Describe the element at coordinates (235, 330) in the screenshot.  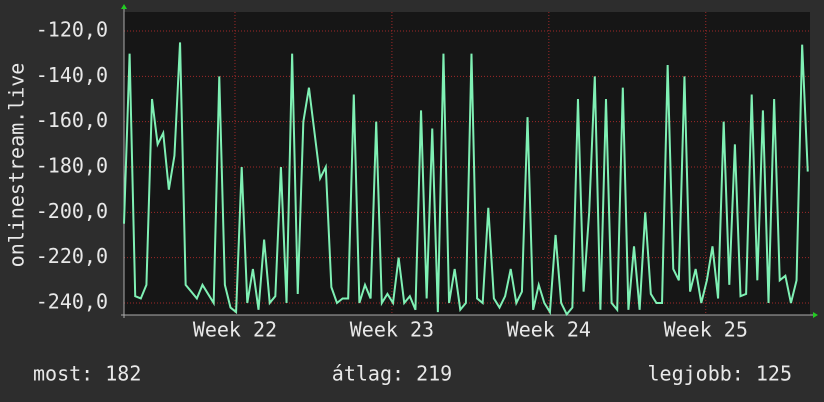
I see `x-tick-label: Week 22` at that location.